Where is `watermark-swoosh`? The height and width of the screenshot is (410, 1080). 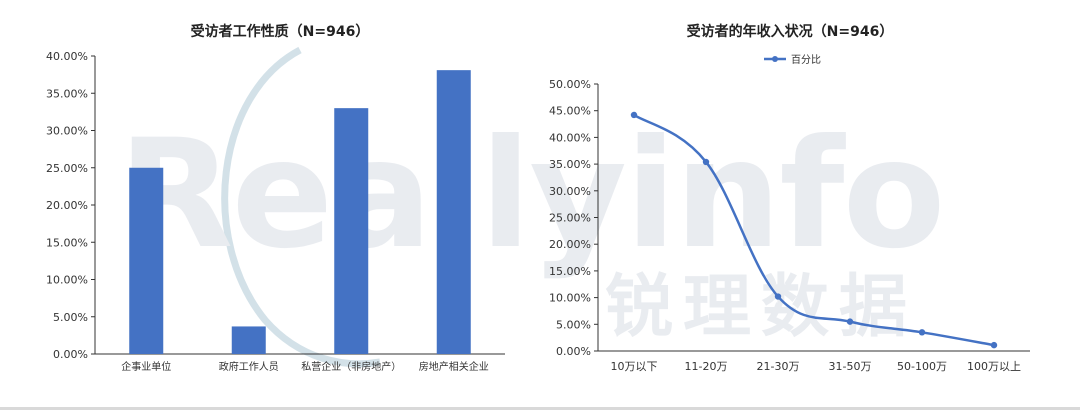 watermark-swoosh is located at coordinates (301, 207).